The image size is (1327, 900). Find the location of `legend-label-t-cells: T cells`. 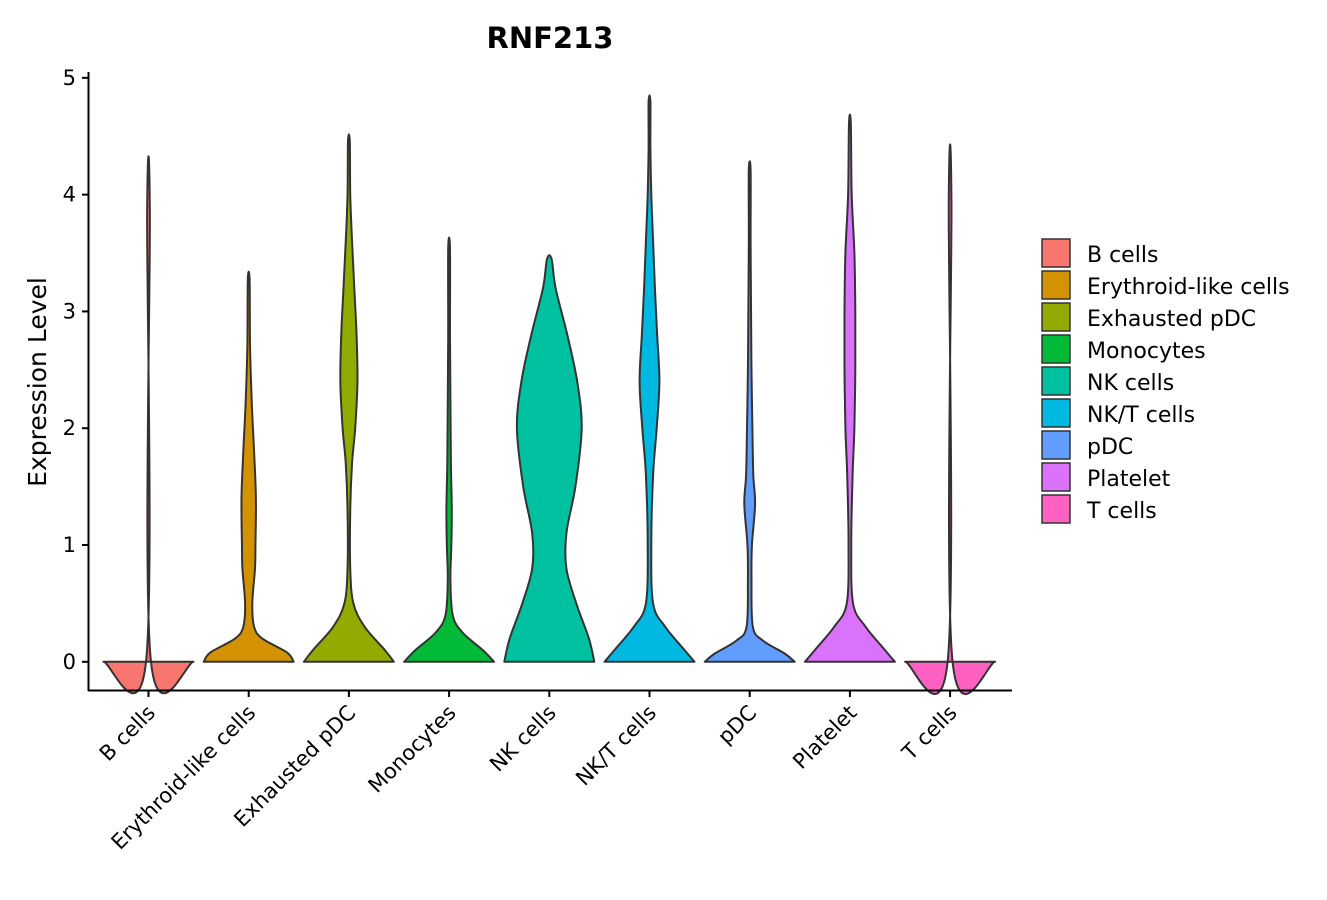

legend-label-t-cells: T cells is located at coordinates (1121, 511).